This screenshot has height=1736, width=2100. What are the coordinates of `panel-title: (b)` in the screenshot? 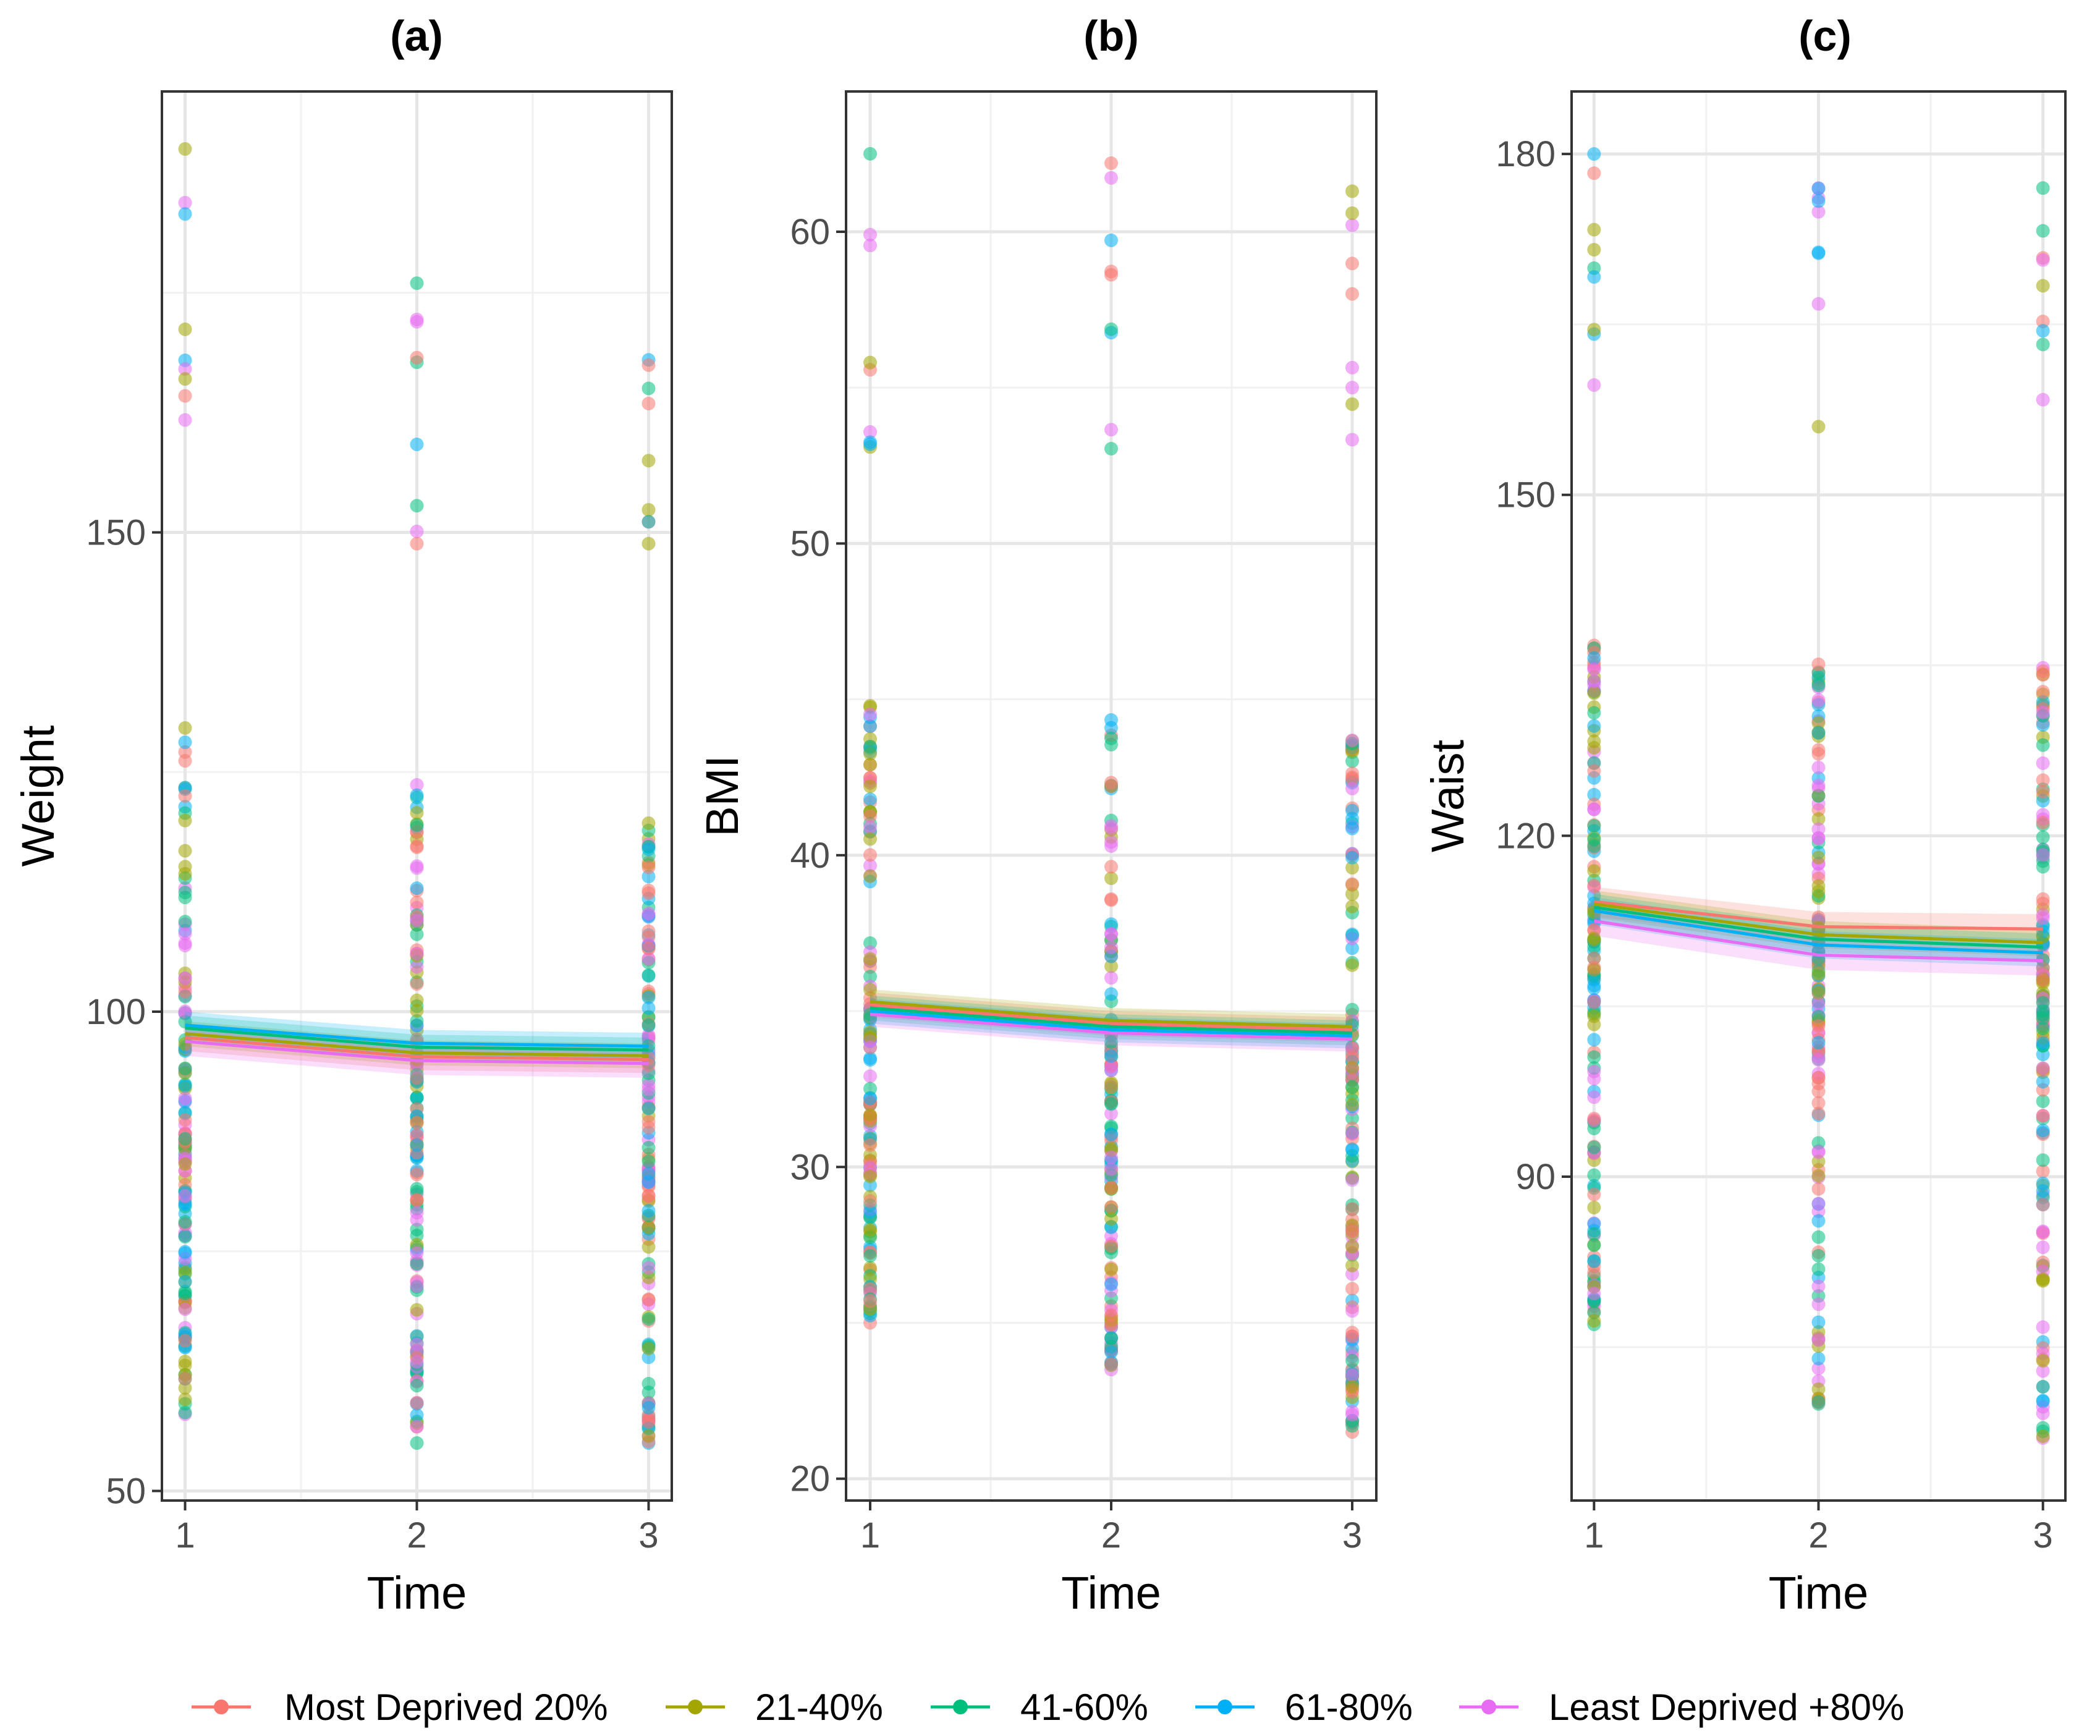 It's located at (1110, 36).